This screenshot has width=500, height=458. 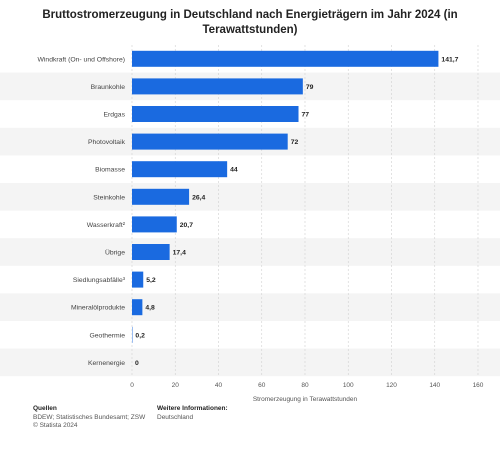 I want to click on category-label: Mineralölprodukte, so click(x=98, y=308).